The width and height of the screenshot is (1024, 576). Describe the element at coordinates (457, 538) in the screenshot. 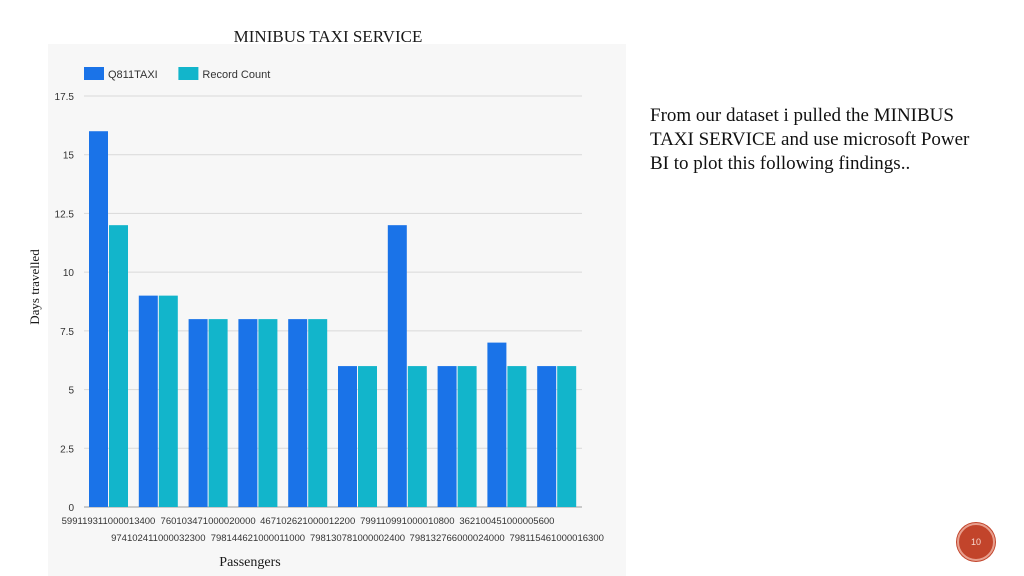

I see `x-tick-label: 798132766000024000` at that location.